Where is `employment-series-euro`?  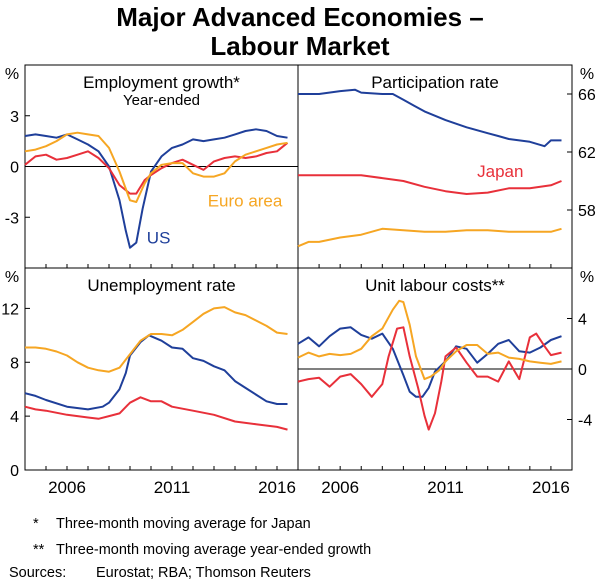
employment-series-euro is located at coordinates (156, 167).